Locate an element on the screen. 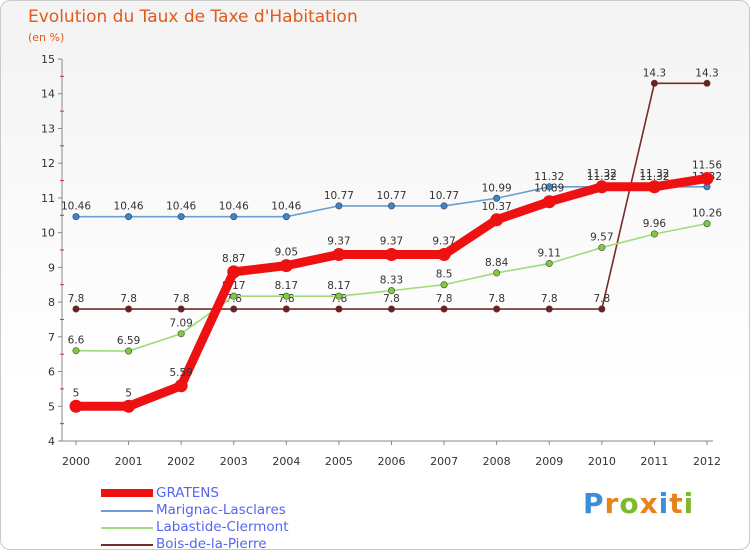  legend-label-gratens: GRATENS is located at coordinates (187, 493).